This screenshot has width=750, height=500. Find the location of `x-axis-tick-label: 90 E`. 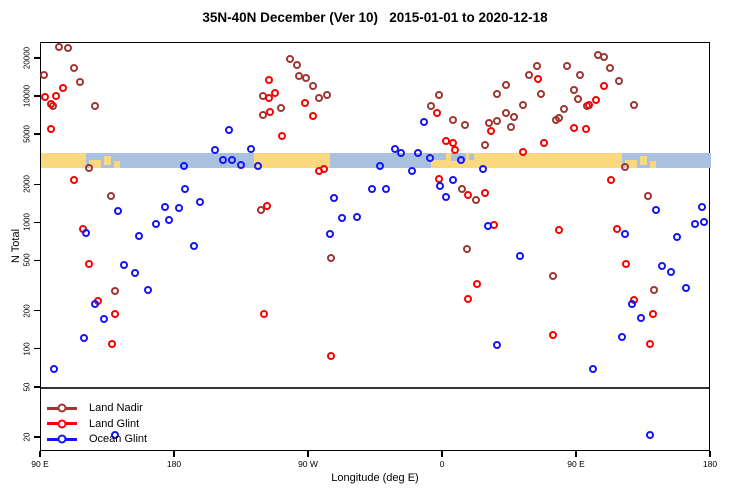

x-axis-tick-label: 90 E is located at coordinates (576, 464).